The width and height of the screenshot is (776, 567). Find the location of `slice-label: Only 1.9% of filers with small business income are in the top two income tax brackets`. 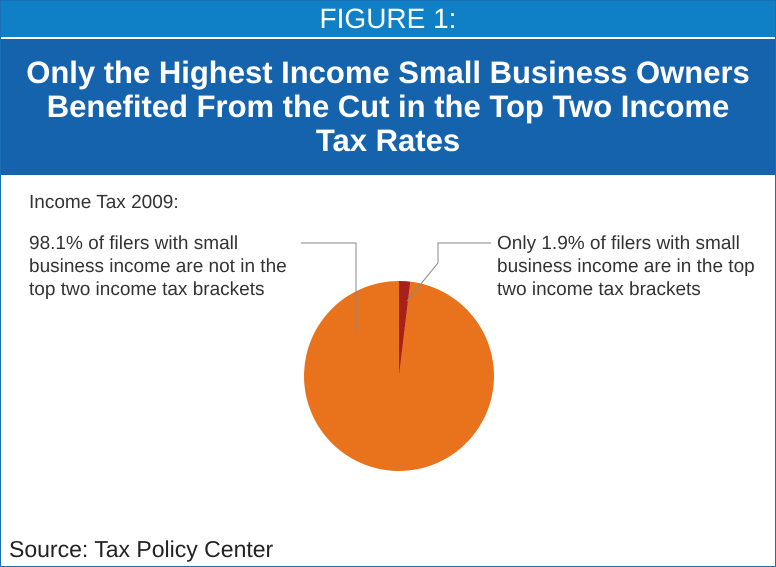

slice-label: Only 1.9% of filers with small business income are in the top two income tax brackets is located at coordinates (626, 266).